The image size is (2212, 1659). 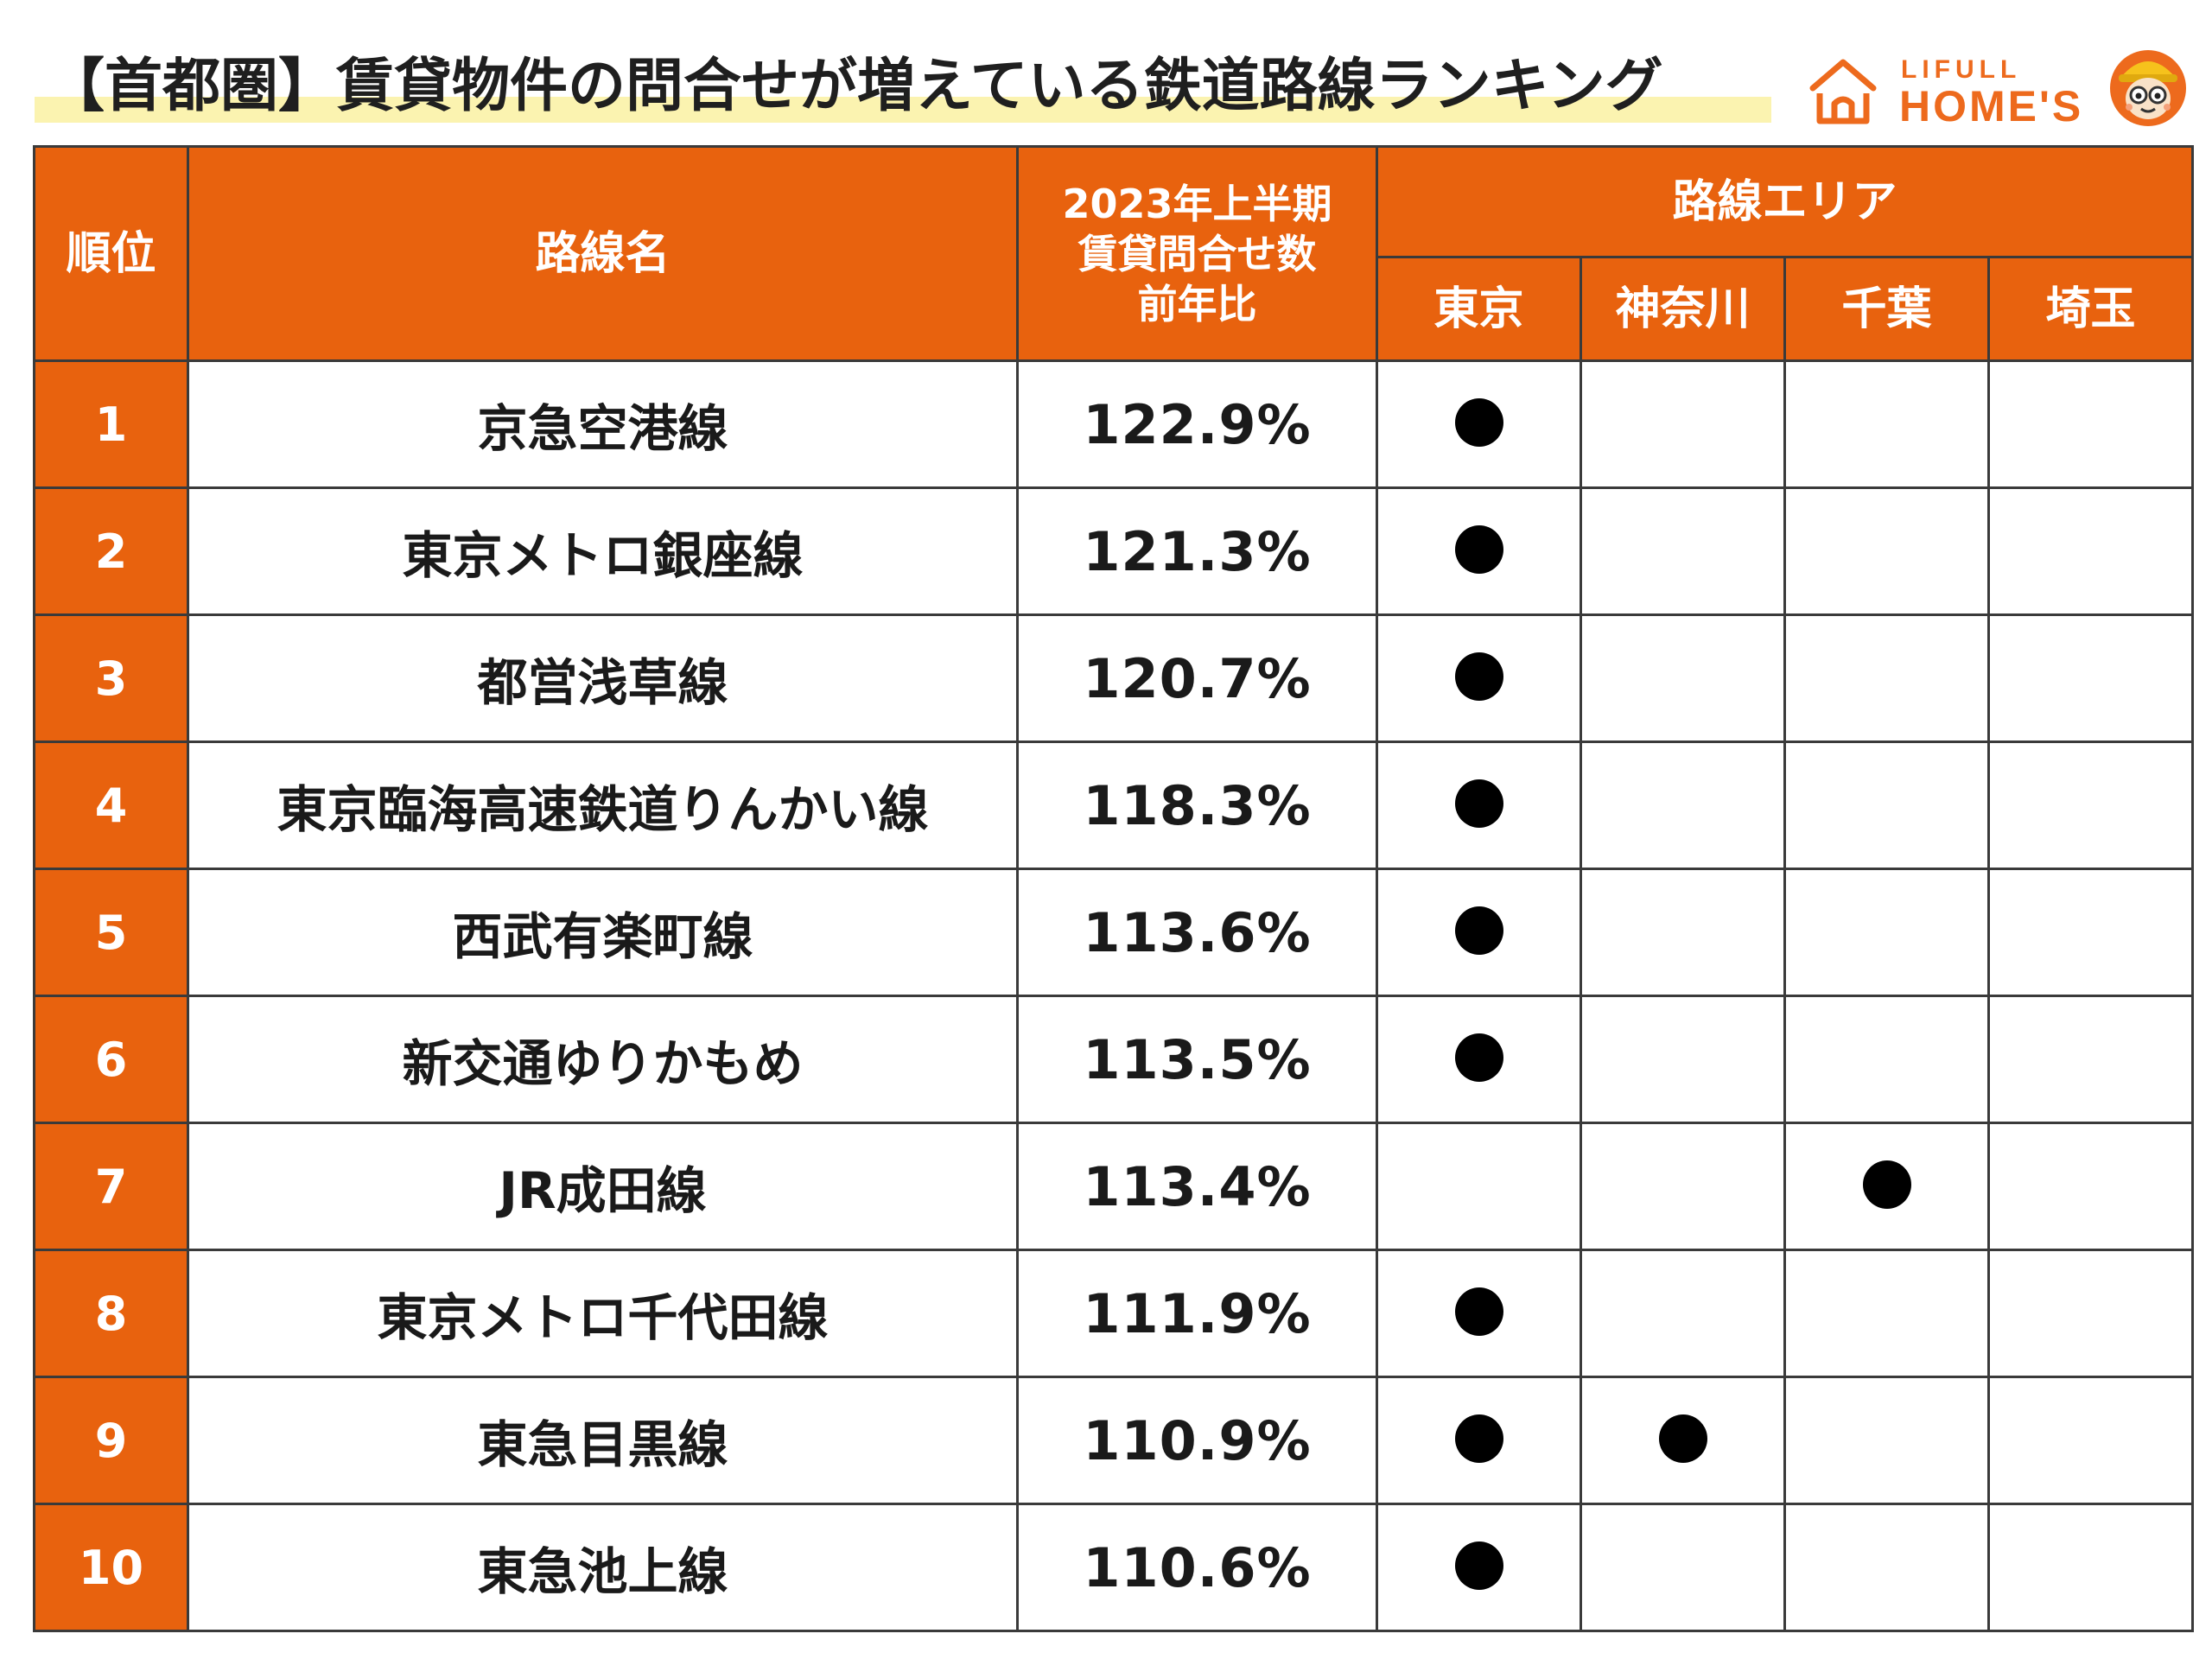 I want to click on rank-cell: 3, so click(x=111, y=678).